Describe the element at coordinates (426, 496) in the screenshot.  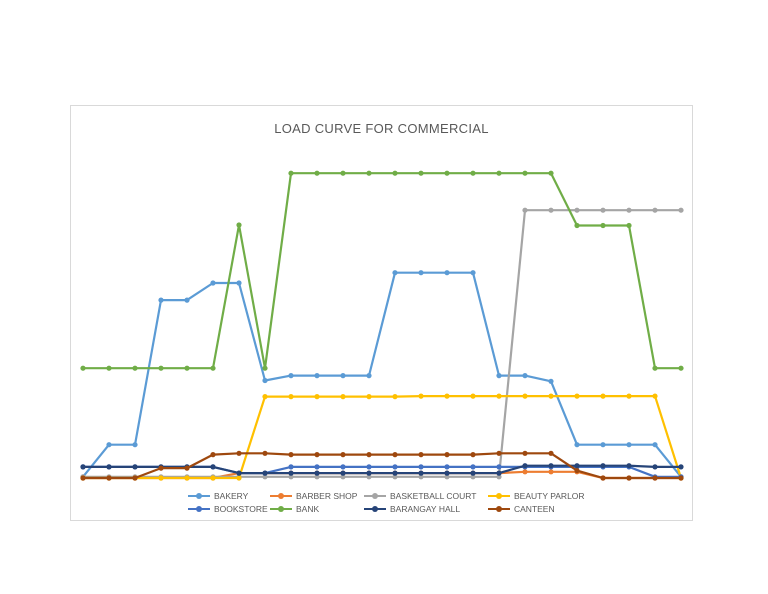
I see `legend-item-basketball-court: BASKETBALL COURT` at that location.